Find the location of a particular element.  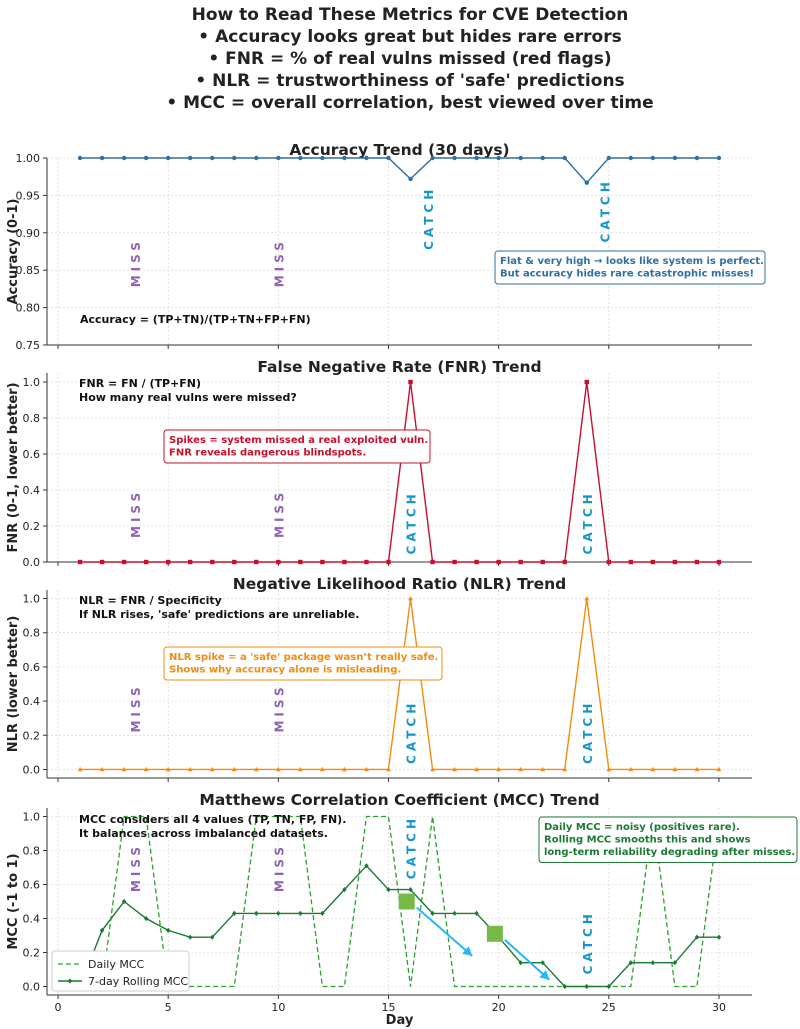

arrow-shaft is located at coordinates (444, 931).